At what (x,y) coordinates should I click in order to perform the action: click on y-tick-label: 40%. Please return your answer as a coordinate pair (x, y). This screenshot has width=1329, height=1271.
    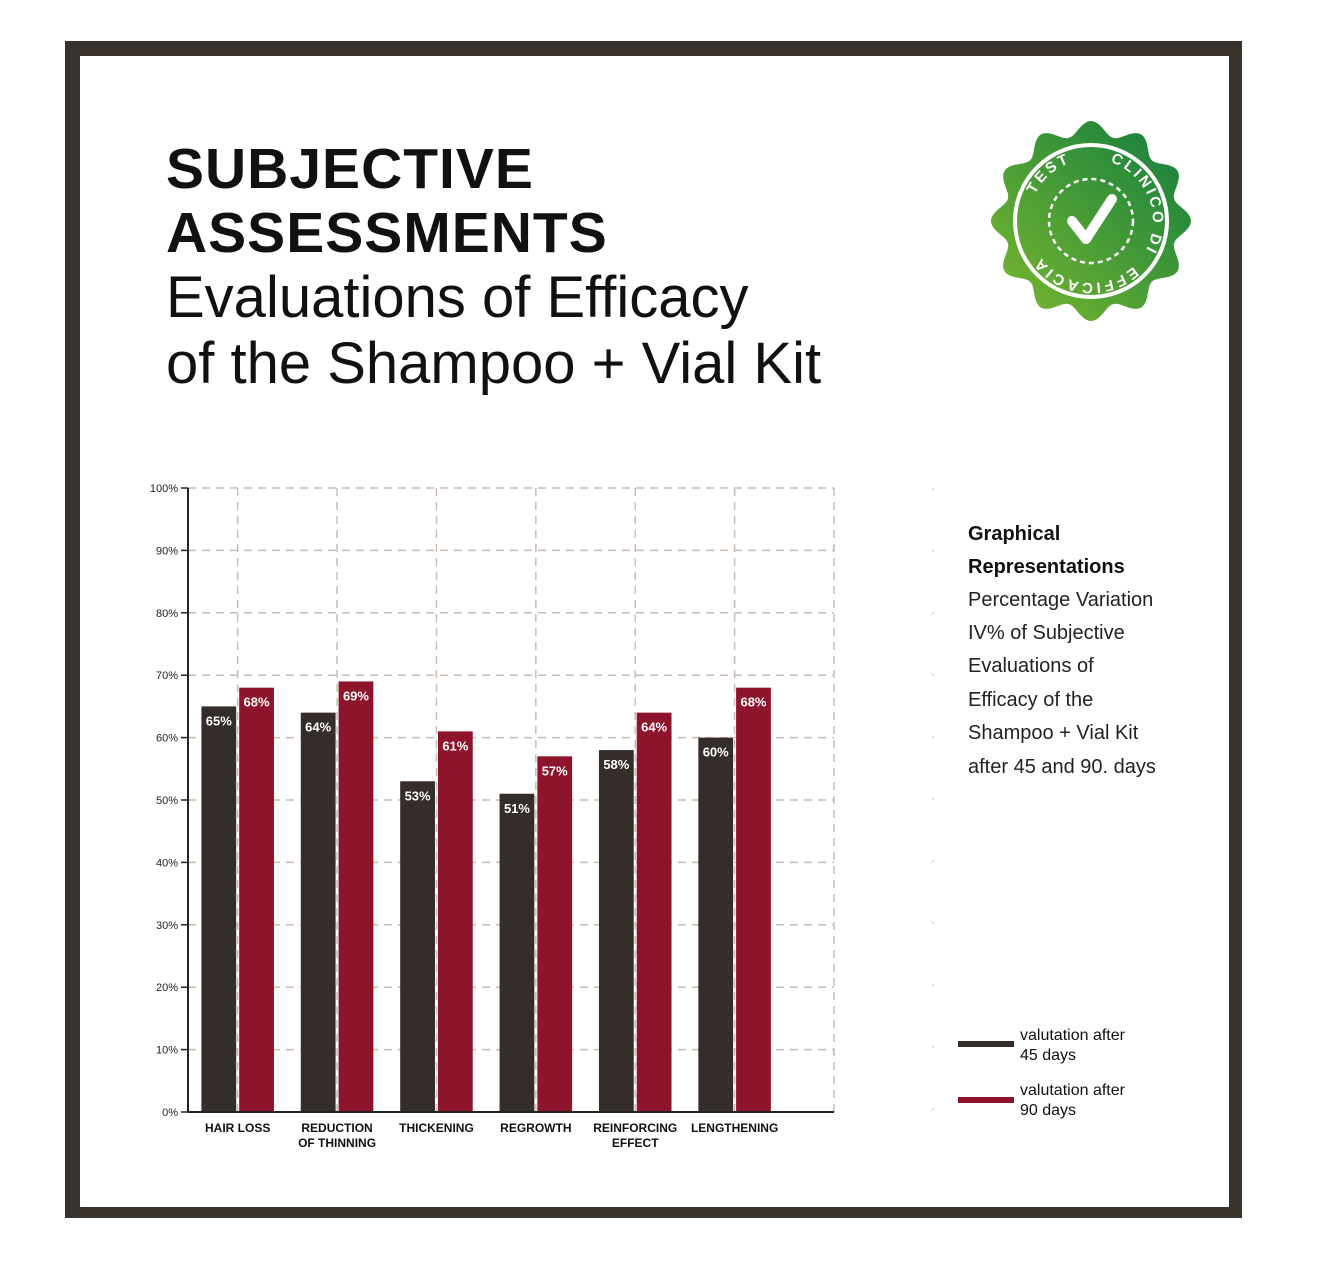
    Looking at the image, I should click on (167, 863).